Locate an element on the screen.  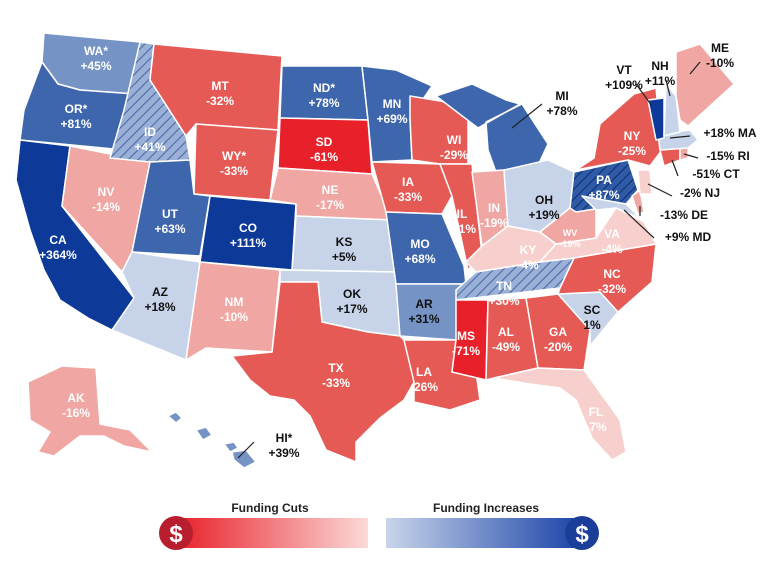
state-label-ct: -51% CT is located at coordinates (716, 174).